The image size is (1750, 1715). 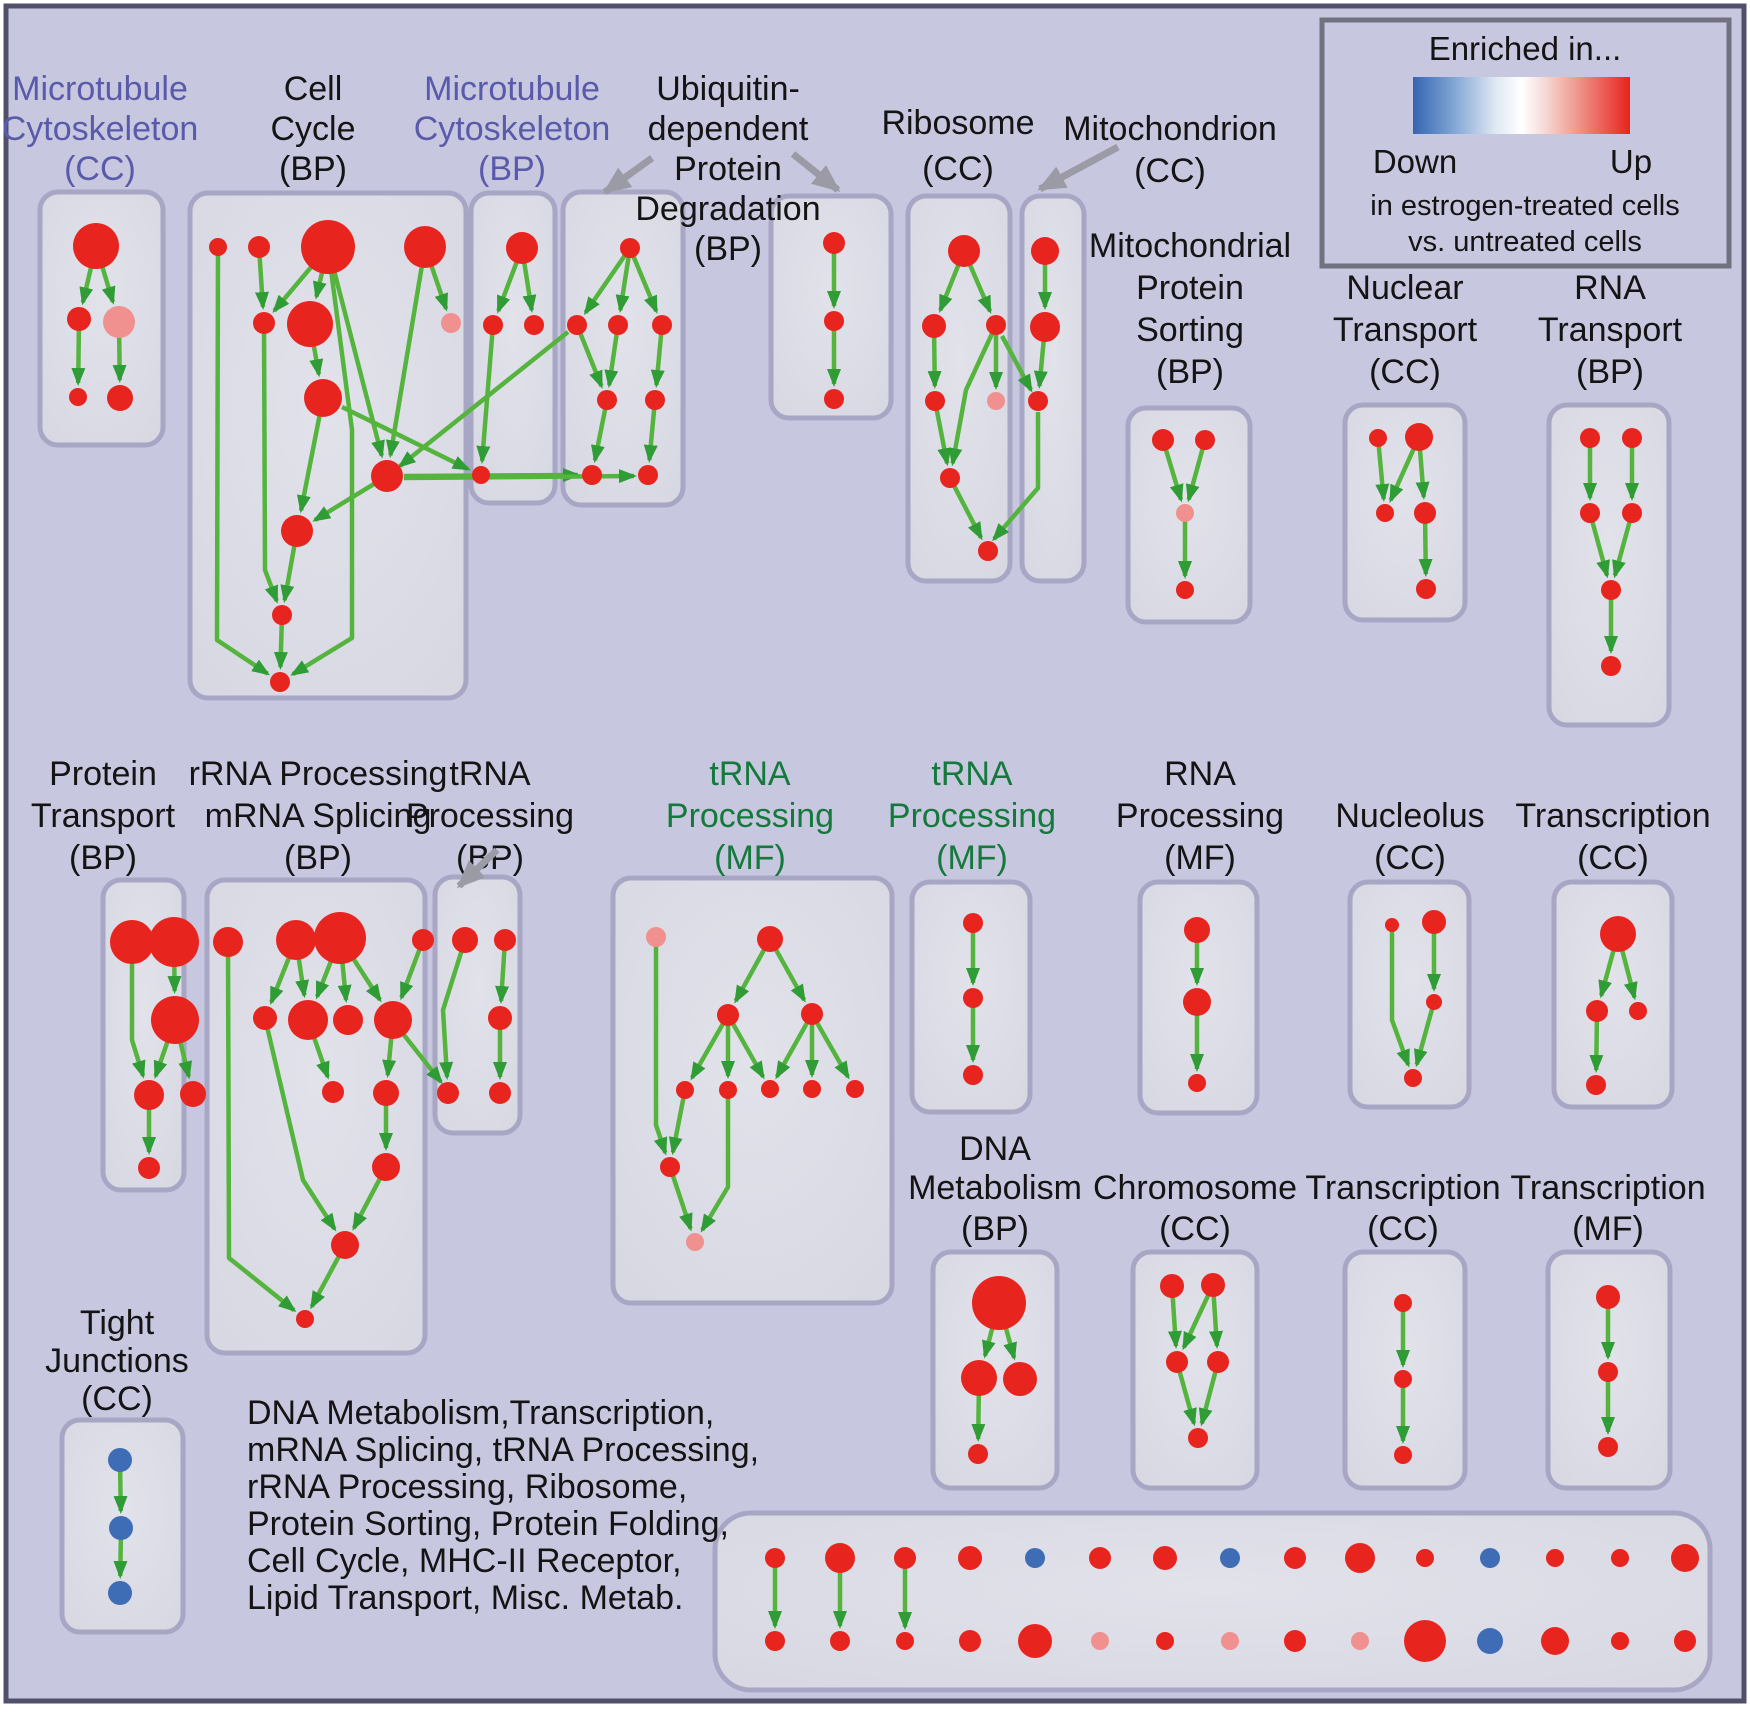 What do you see at coordinates (1170, 129) in the screenshot?
I see `cluster-label-mitochondrion-cc: Mitochondrion` at bounding box center [1170, 129].